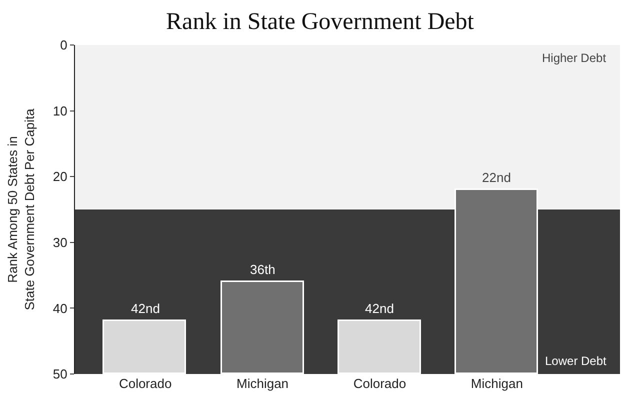  I want to click on y-tick-label: 30, so click(60, 242).